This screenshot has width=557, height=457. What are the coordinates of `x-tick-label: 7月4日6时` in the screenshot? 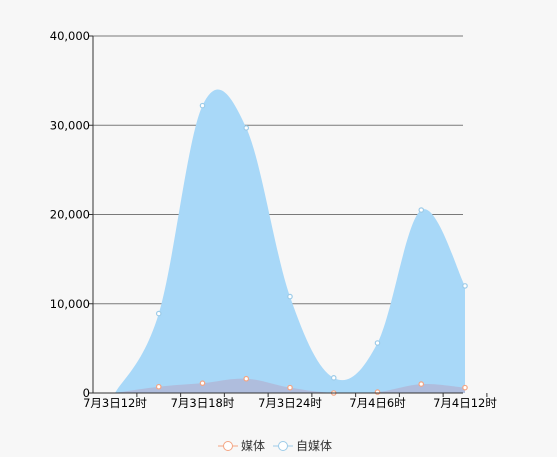 It's located at (377, 403).